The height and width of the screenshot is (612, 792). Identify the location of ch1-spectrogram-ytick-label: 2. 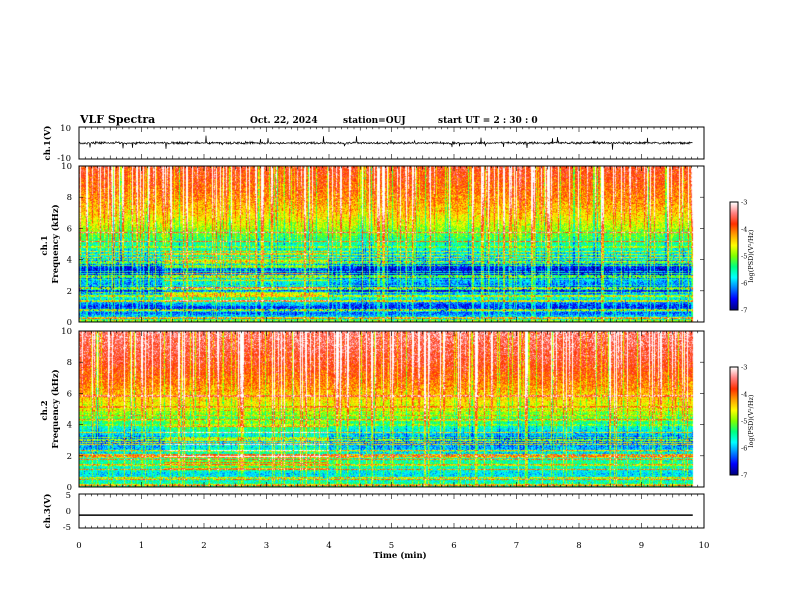
(69, 292).